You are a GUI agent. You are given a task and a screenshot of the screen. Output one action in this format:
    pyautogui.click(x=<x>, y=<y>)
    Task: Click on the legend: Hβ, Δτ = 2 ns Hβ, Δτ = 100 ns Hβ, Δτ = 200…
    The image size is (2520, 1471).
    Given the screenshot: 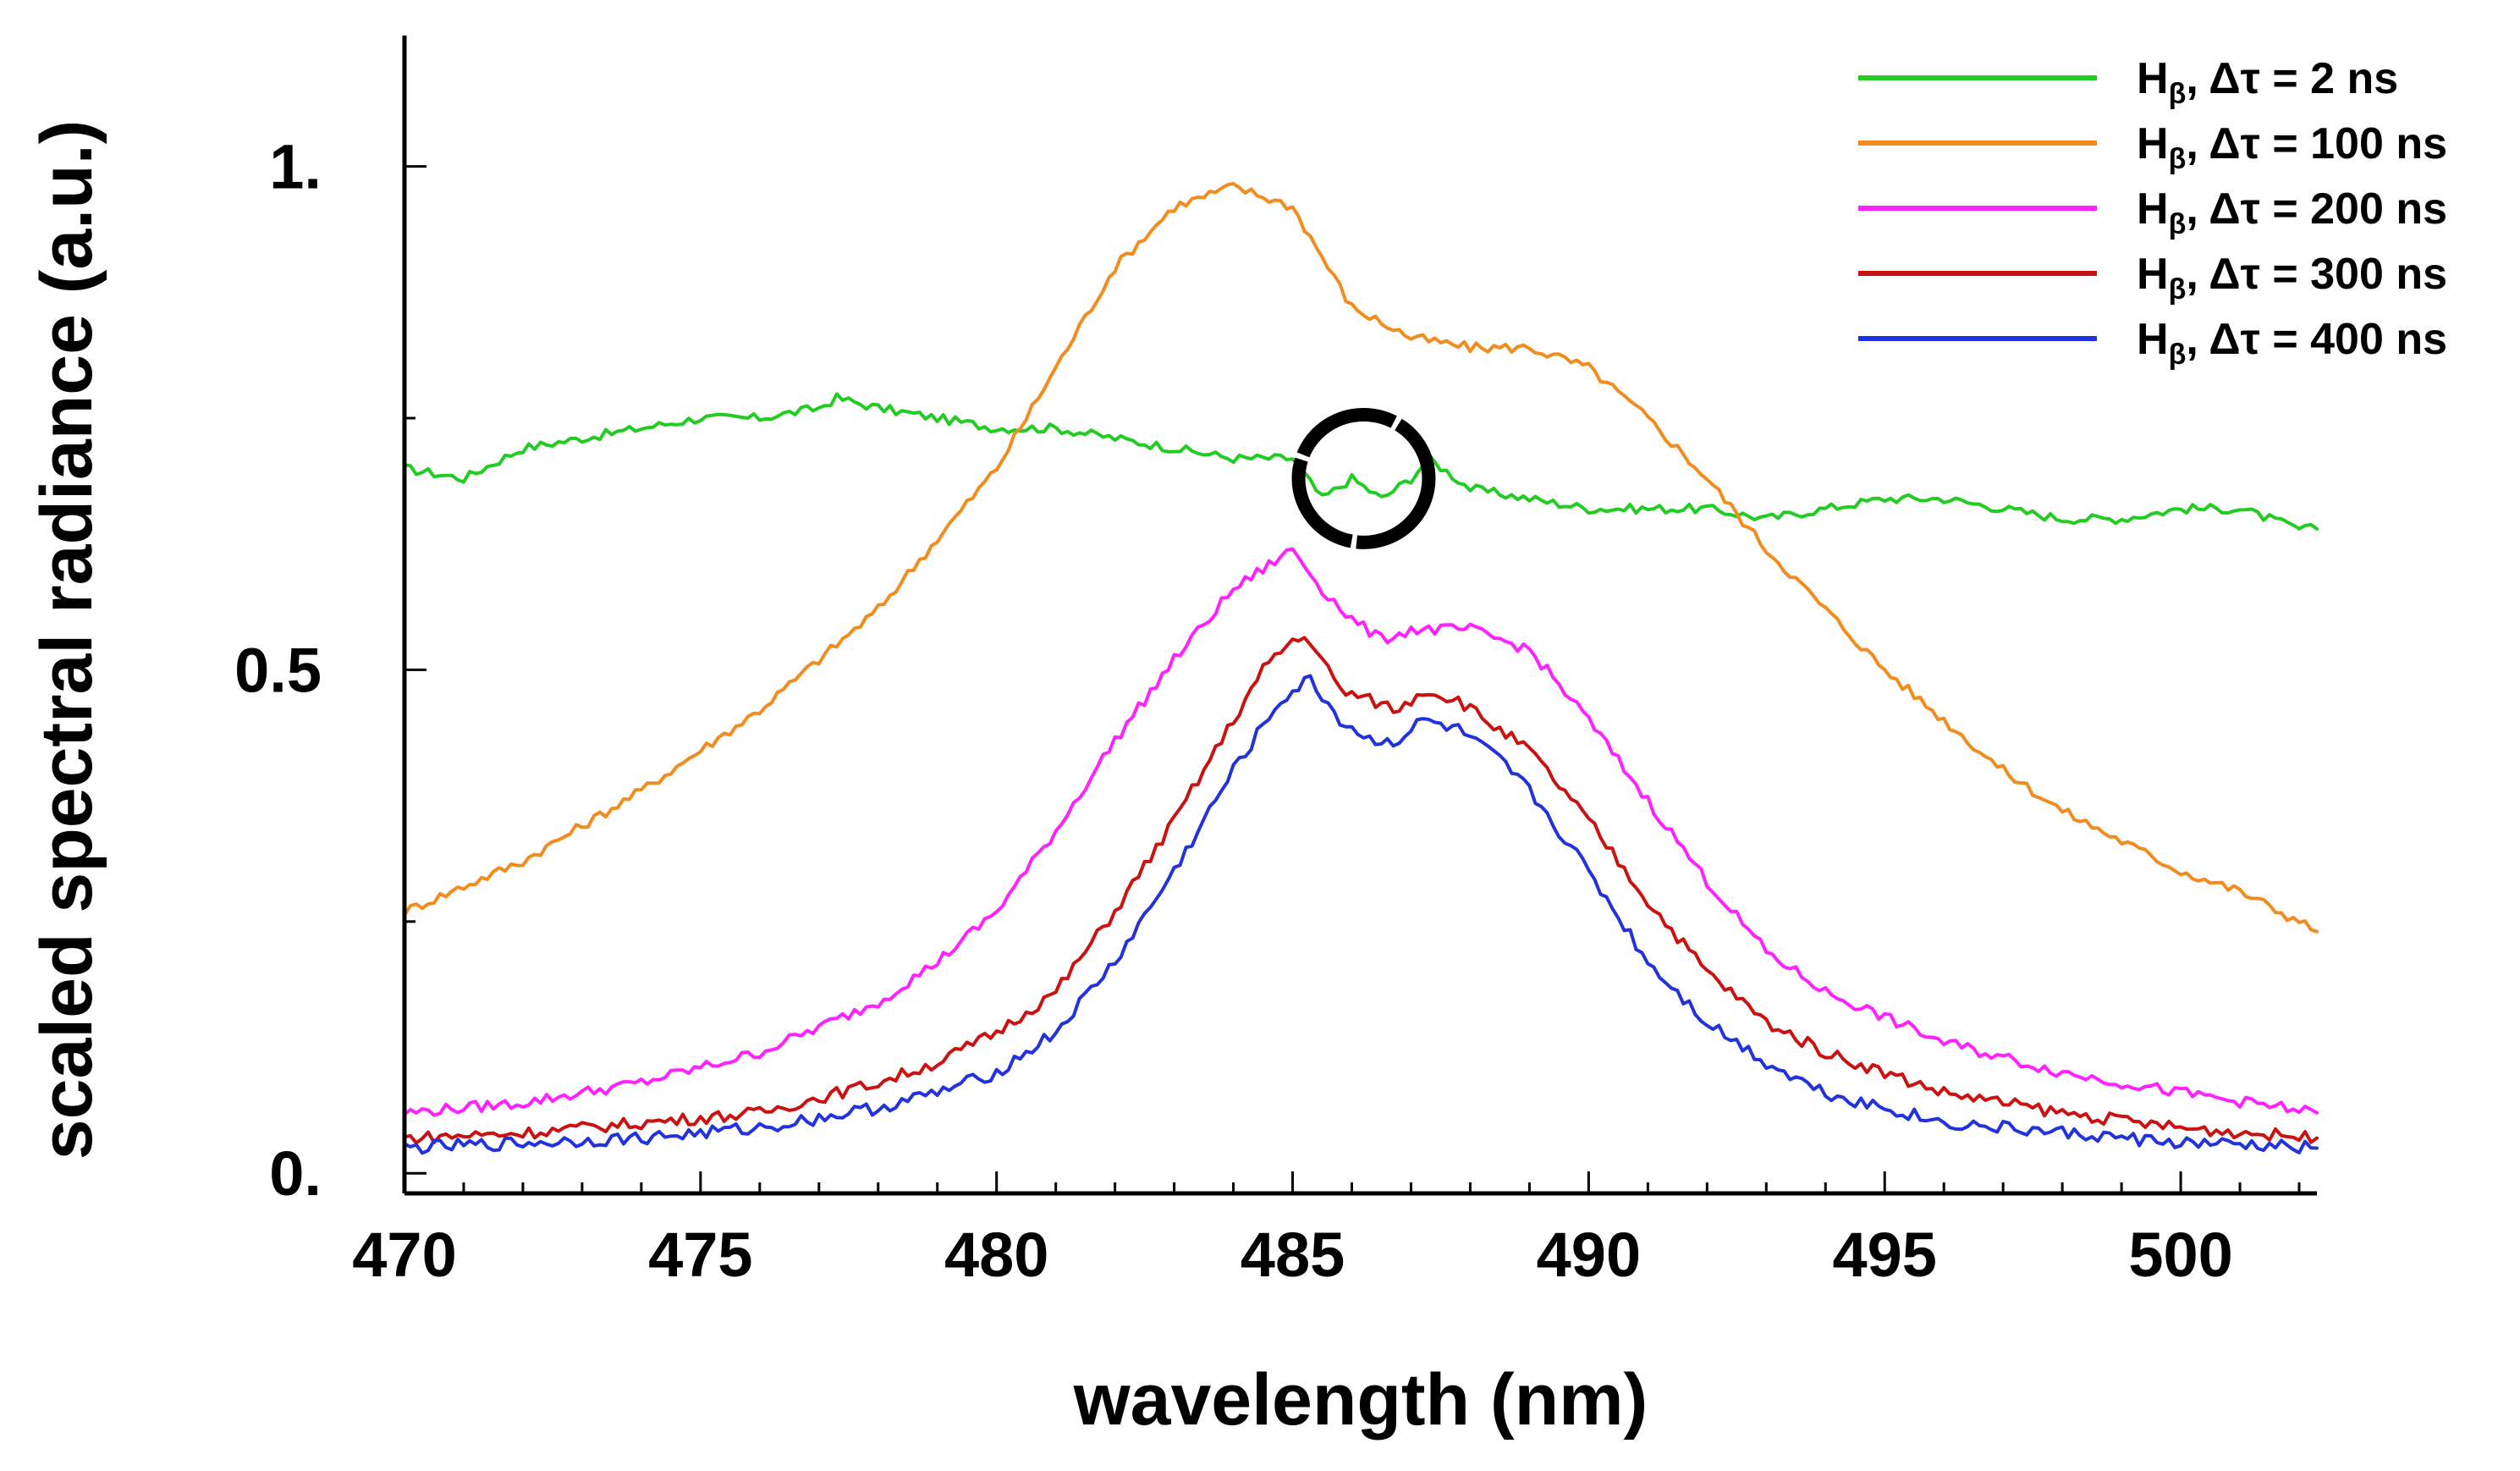 What is the action you would take?
    pyautogui.click(x=2153, y=212)
    